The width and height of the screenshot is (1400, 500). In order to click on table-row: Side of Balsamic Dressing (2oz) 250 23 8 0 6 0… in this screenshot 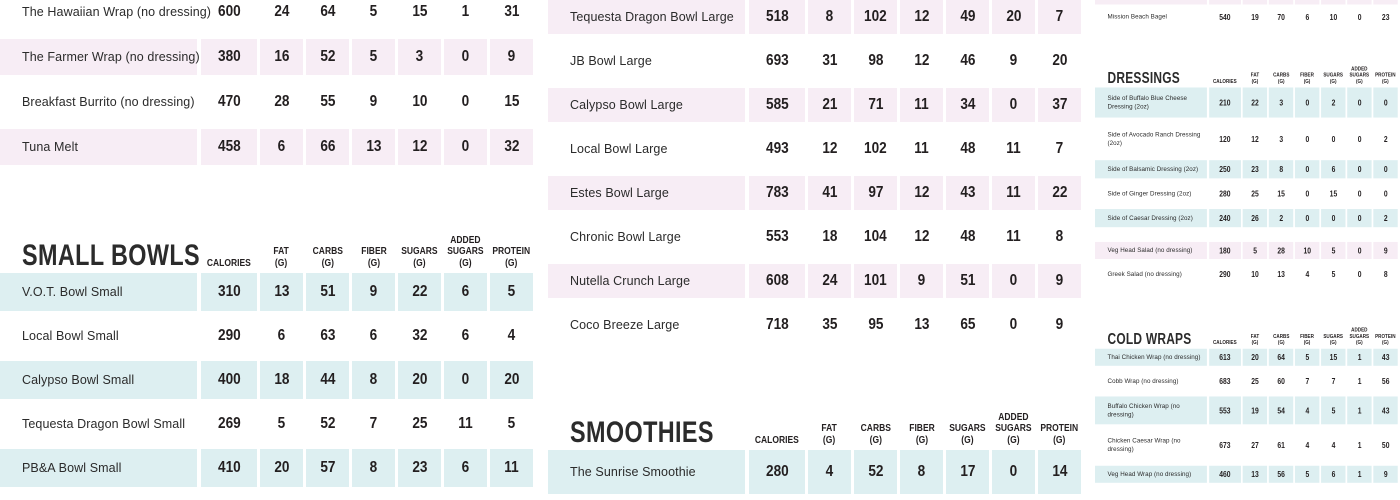, I will do `click(1247, 169)`.